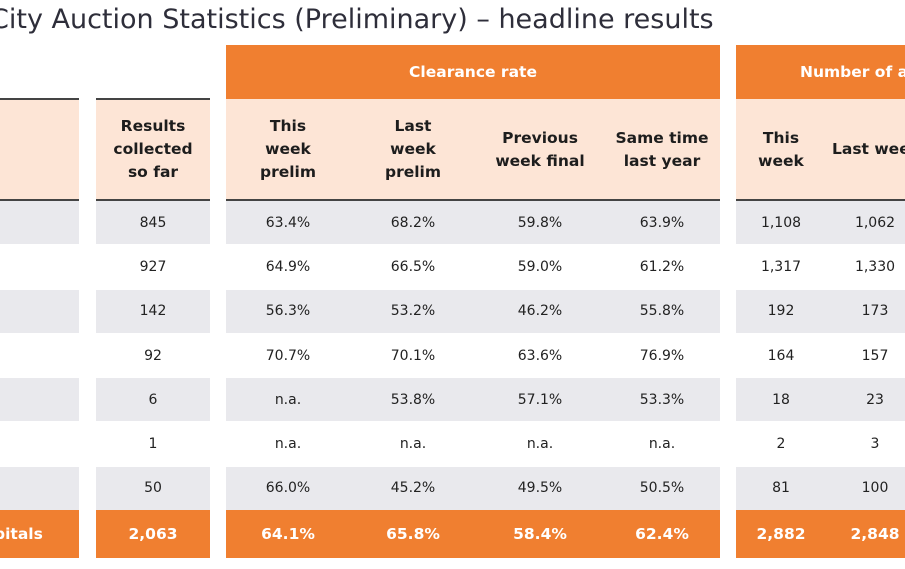 This screenshot has height=569, width=905. Describe the element at coordinates (413, 267) in the screenshot. I see `last-week-cell: 66.5%` at that location.